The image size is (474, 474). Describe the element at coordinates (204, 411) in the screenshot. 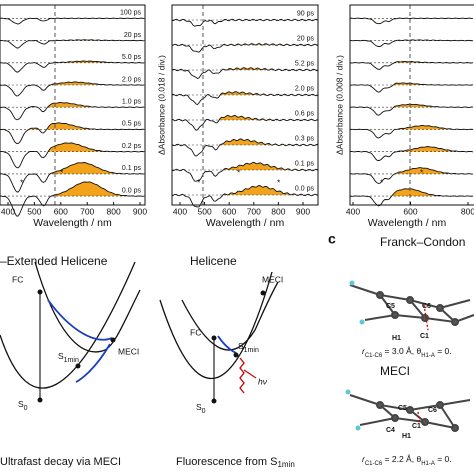

I see `label-sub: 0` at that location.